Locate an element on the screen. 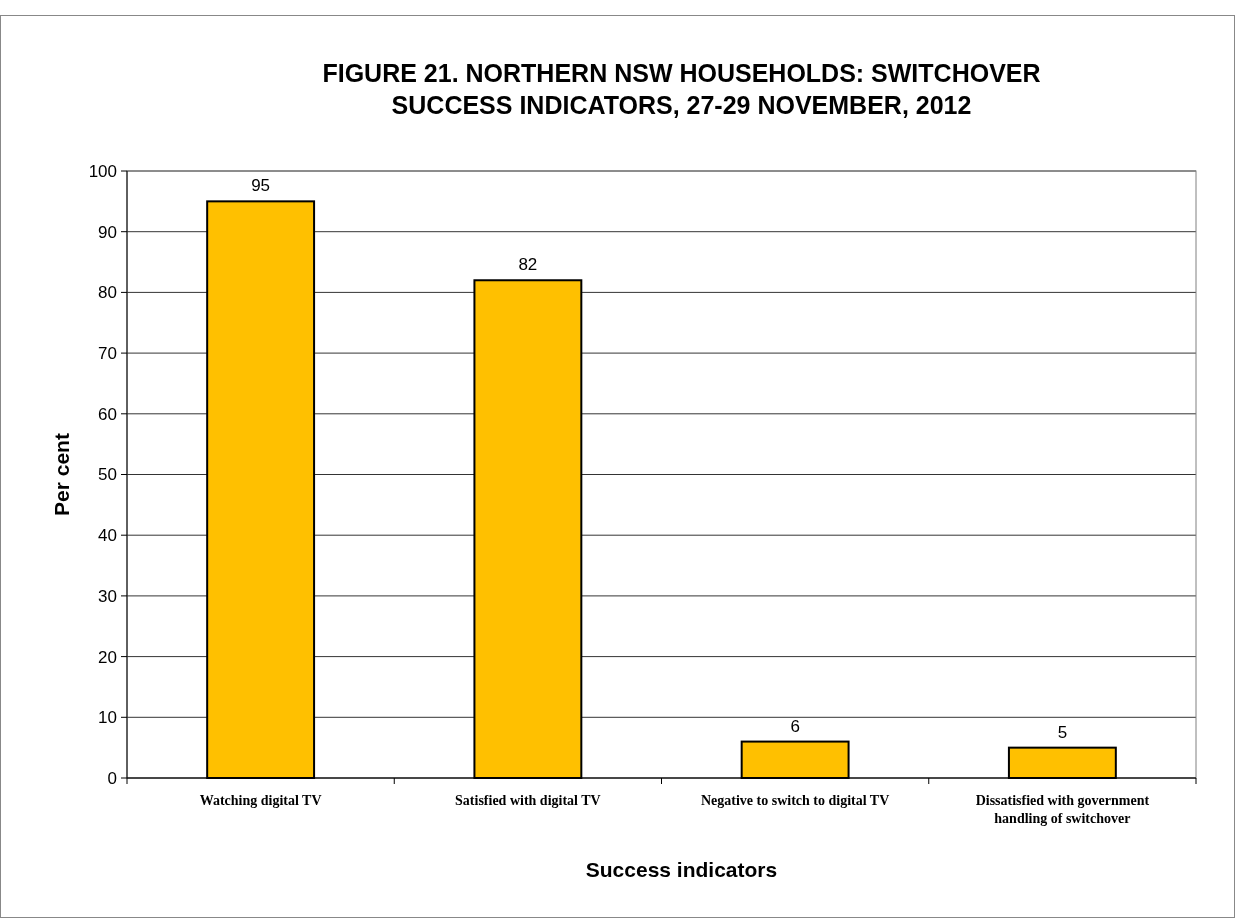 The image size is (1235, 918). data-label: 82 is located at coordinates (528, 265).